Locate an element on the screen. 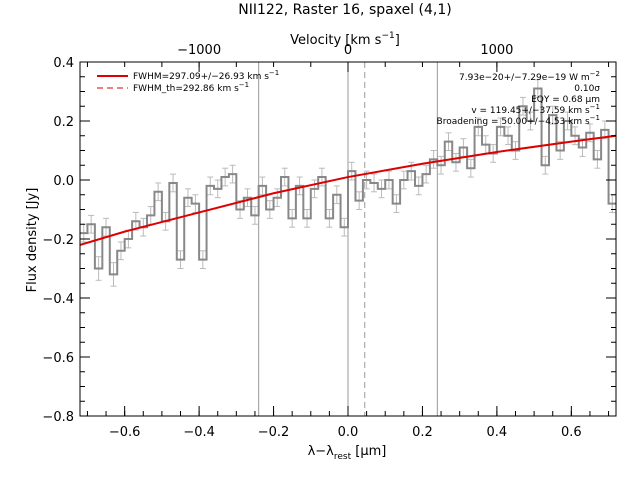 The height and width of the screenshot is (480, 640). top-tick-label: 0 is located at coordinates (348, 50).